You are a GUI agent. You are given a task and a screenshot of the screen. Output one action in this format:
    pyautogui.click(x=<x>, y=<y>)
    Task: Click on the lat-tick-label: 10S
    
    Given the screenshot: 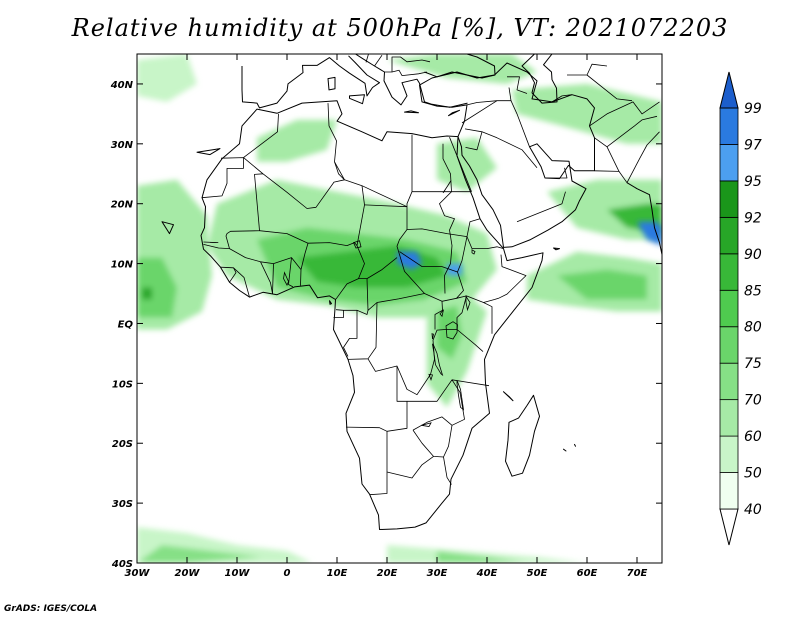 What is the action you would take?
    pyautogui.click(x=122, y=384)
    